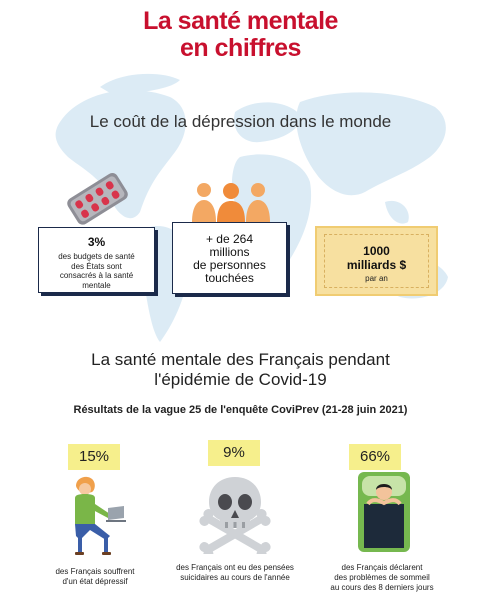 The height and width of the screenshot is (616, 481). Describe the element at coordinates (240, 121) in the screenshot. I see `section1-heading: Le coût de la dépression dans le monde` at that location.